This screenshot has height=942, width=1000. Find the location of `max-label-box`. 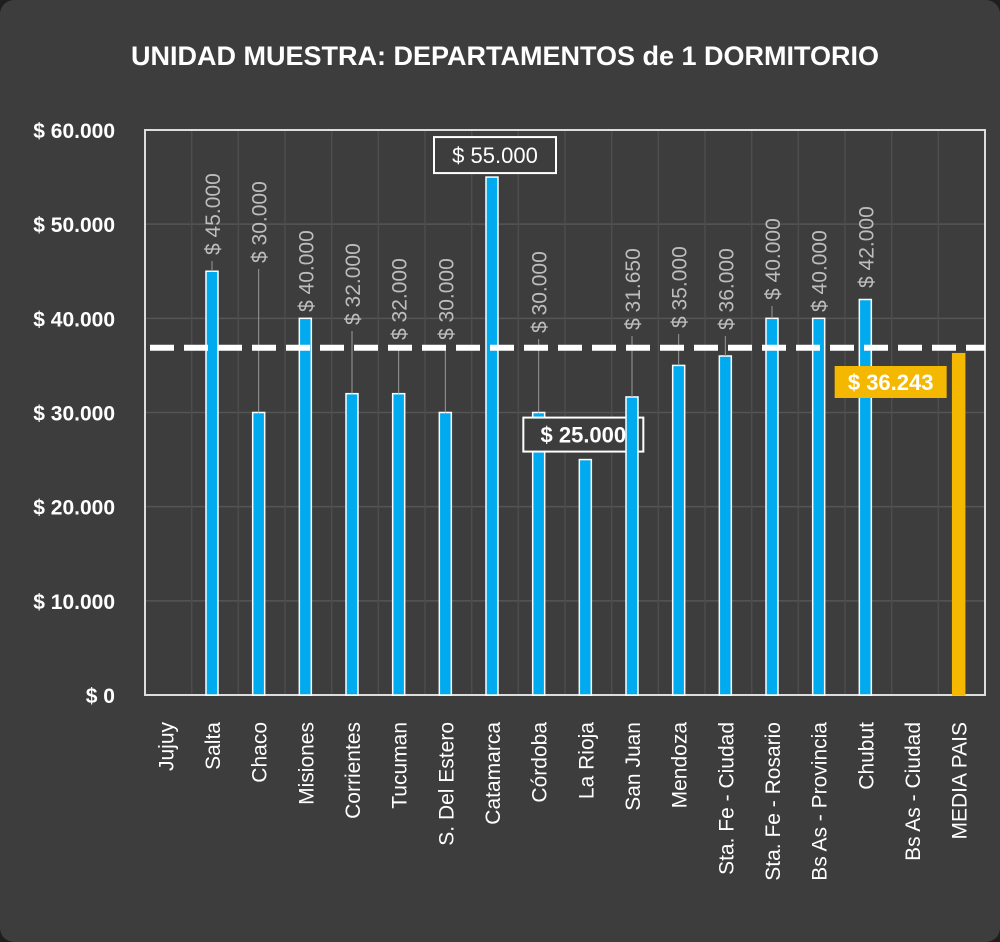

max-label-box is located at coordinates (495, 155).